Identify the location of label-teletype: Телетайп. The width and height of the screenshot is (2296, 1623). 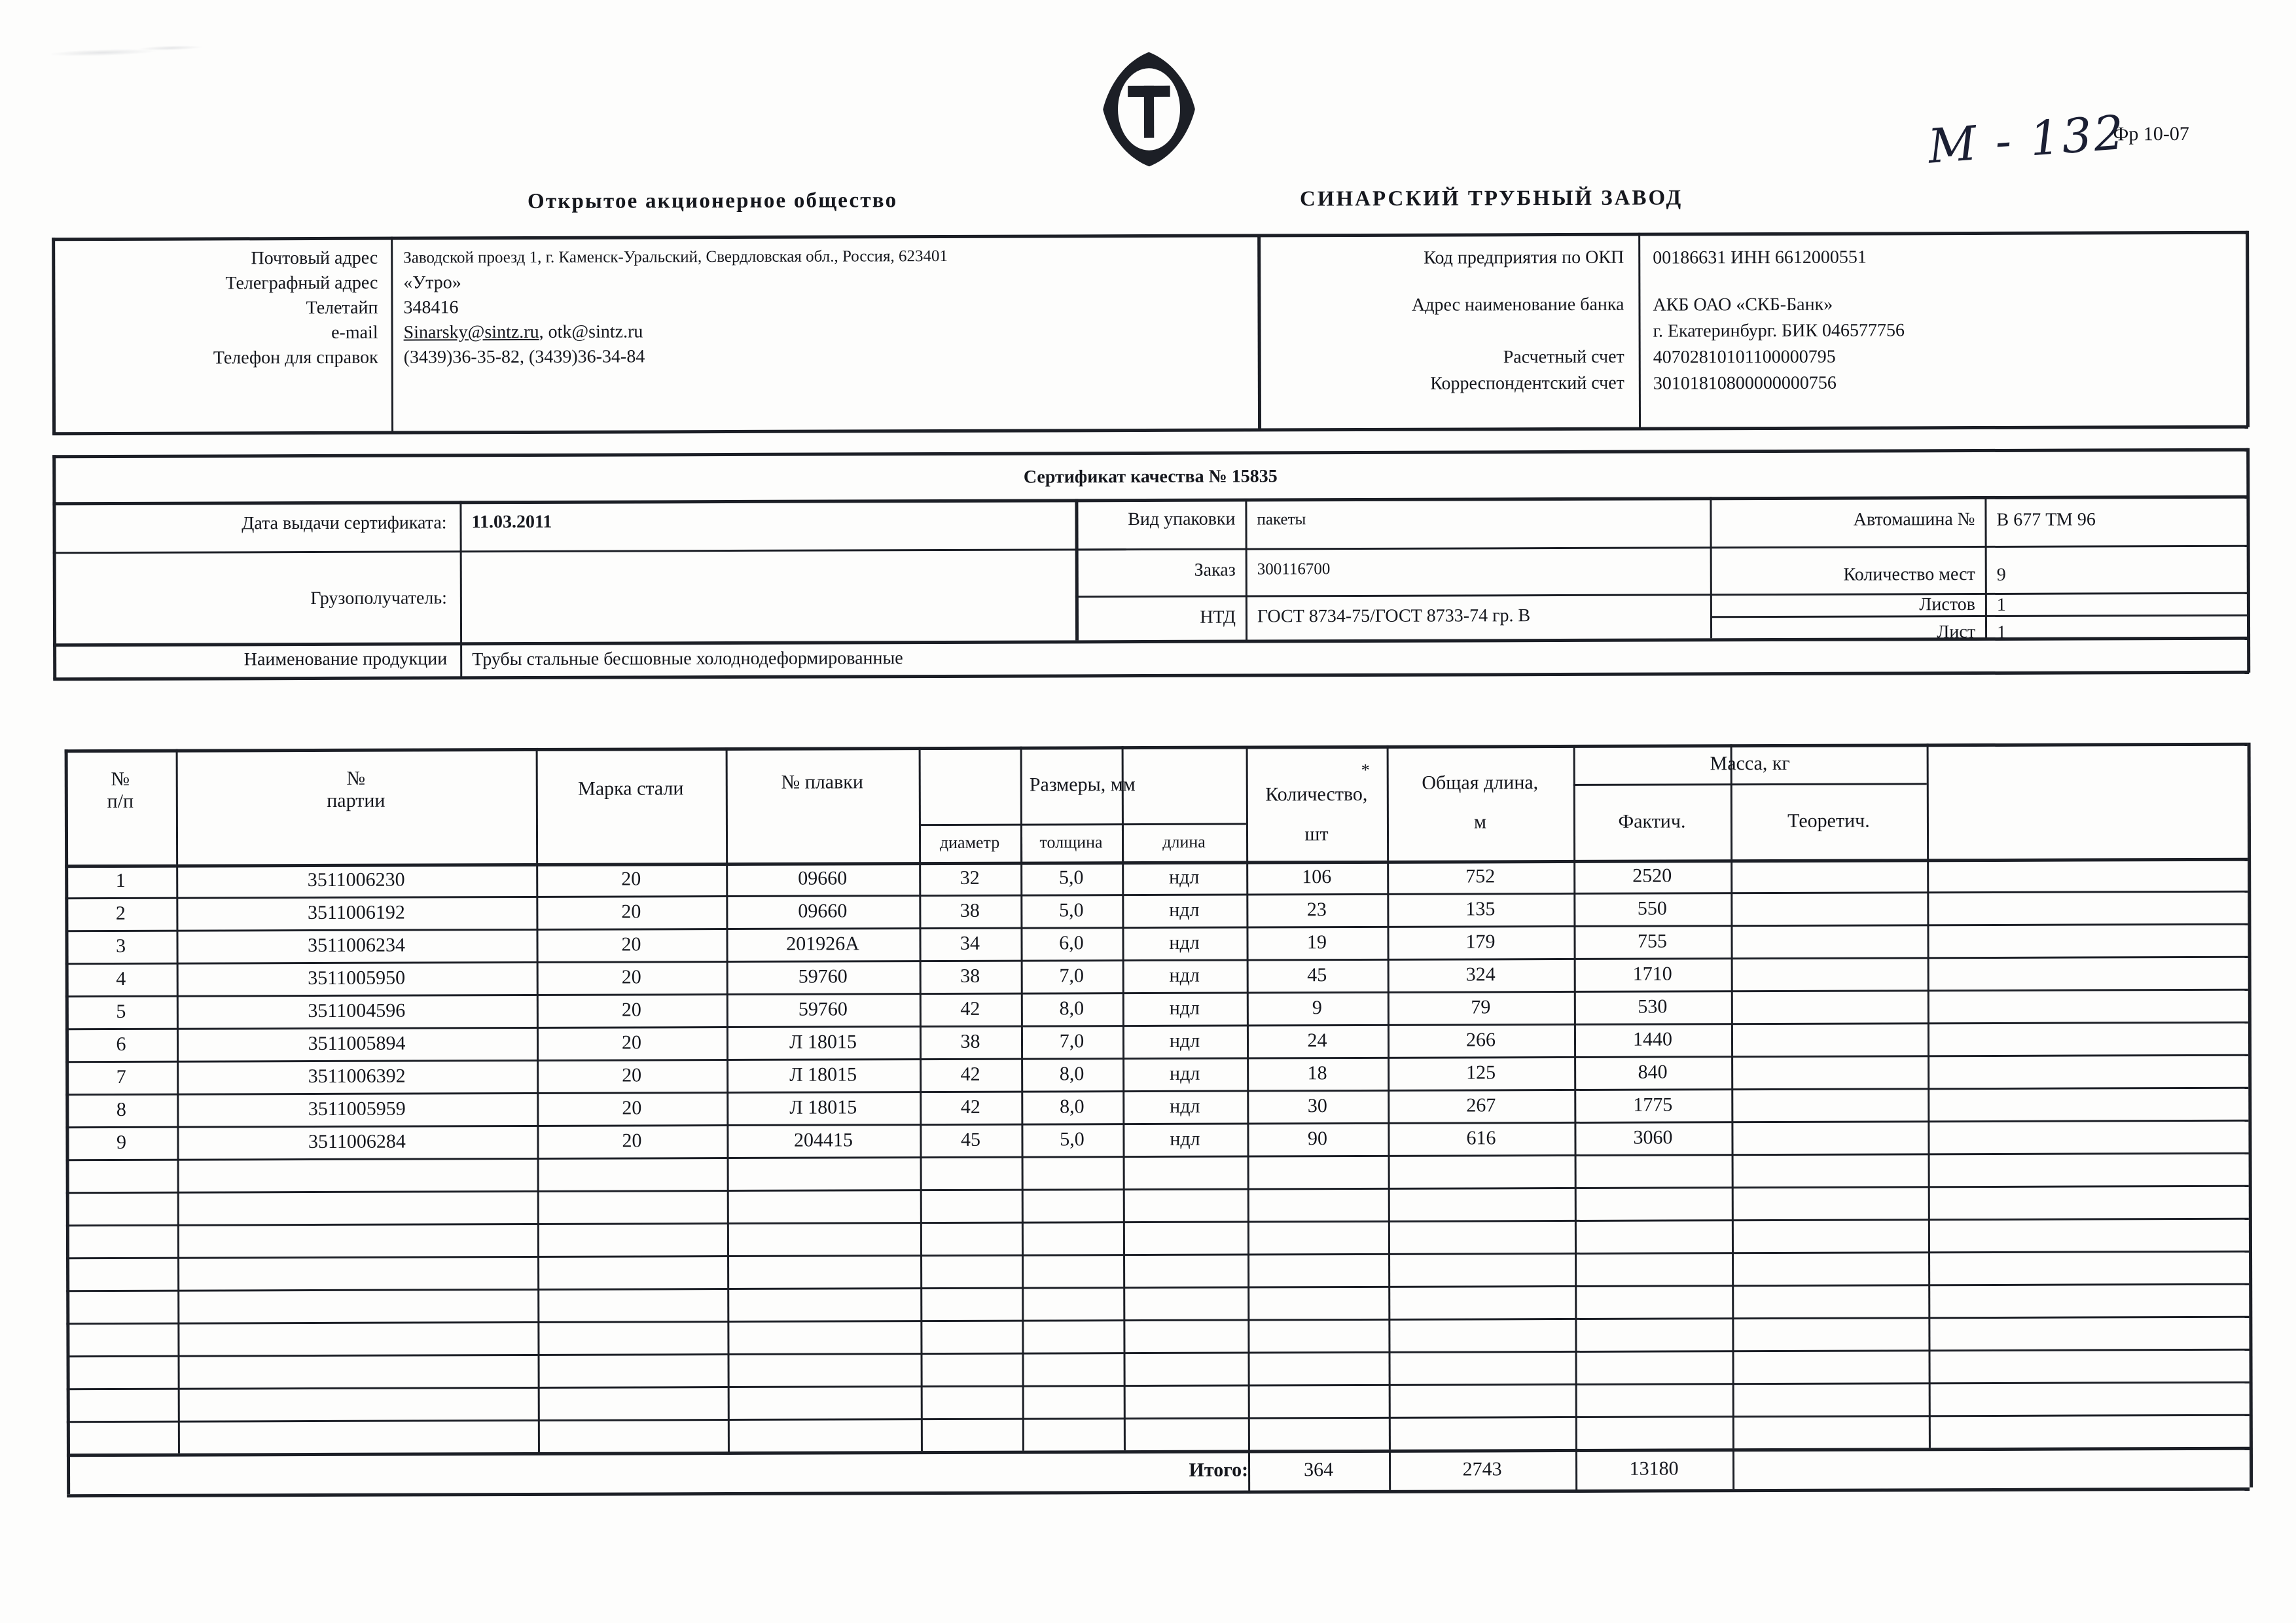
(342, 308).